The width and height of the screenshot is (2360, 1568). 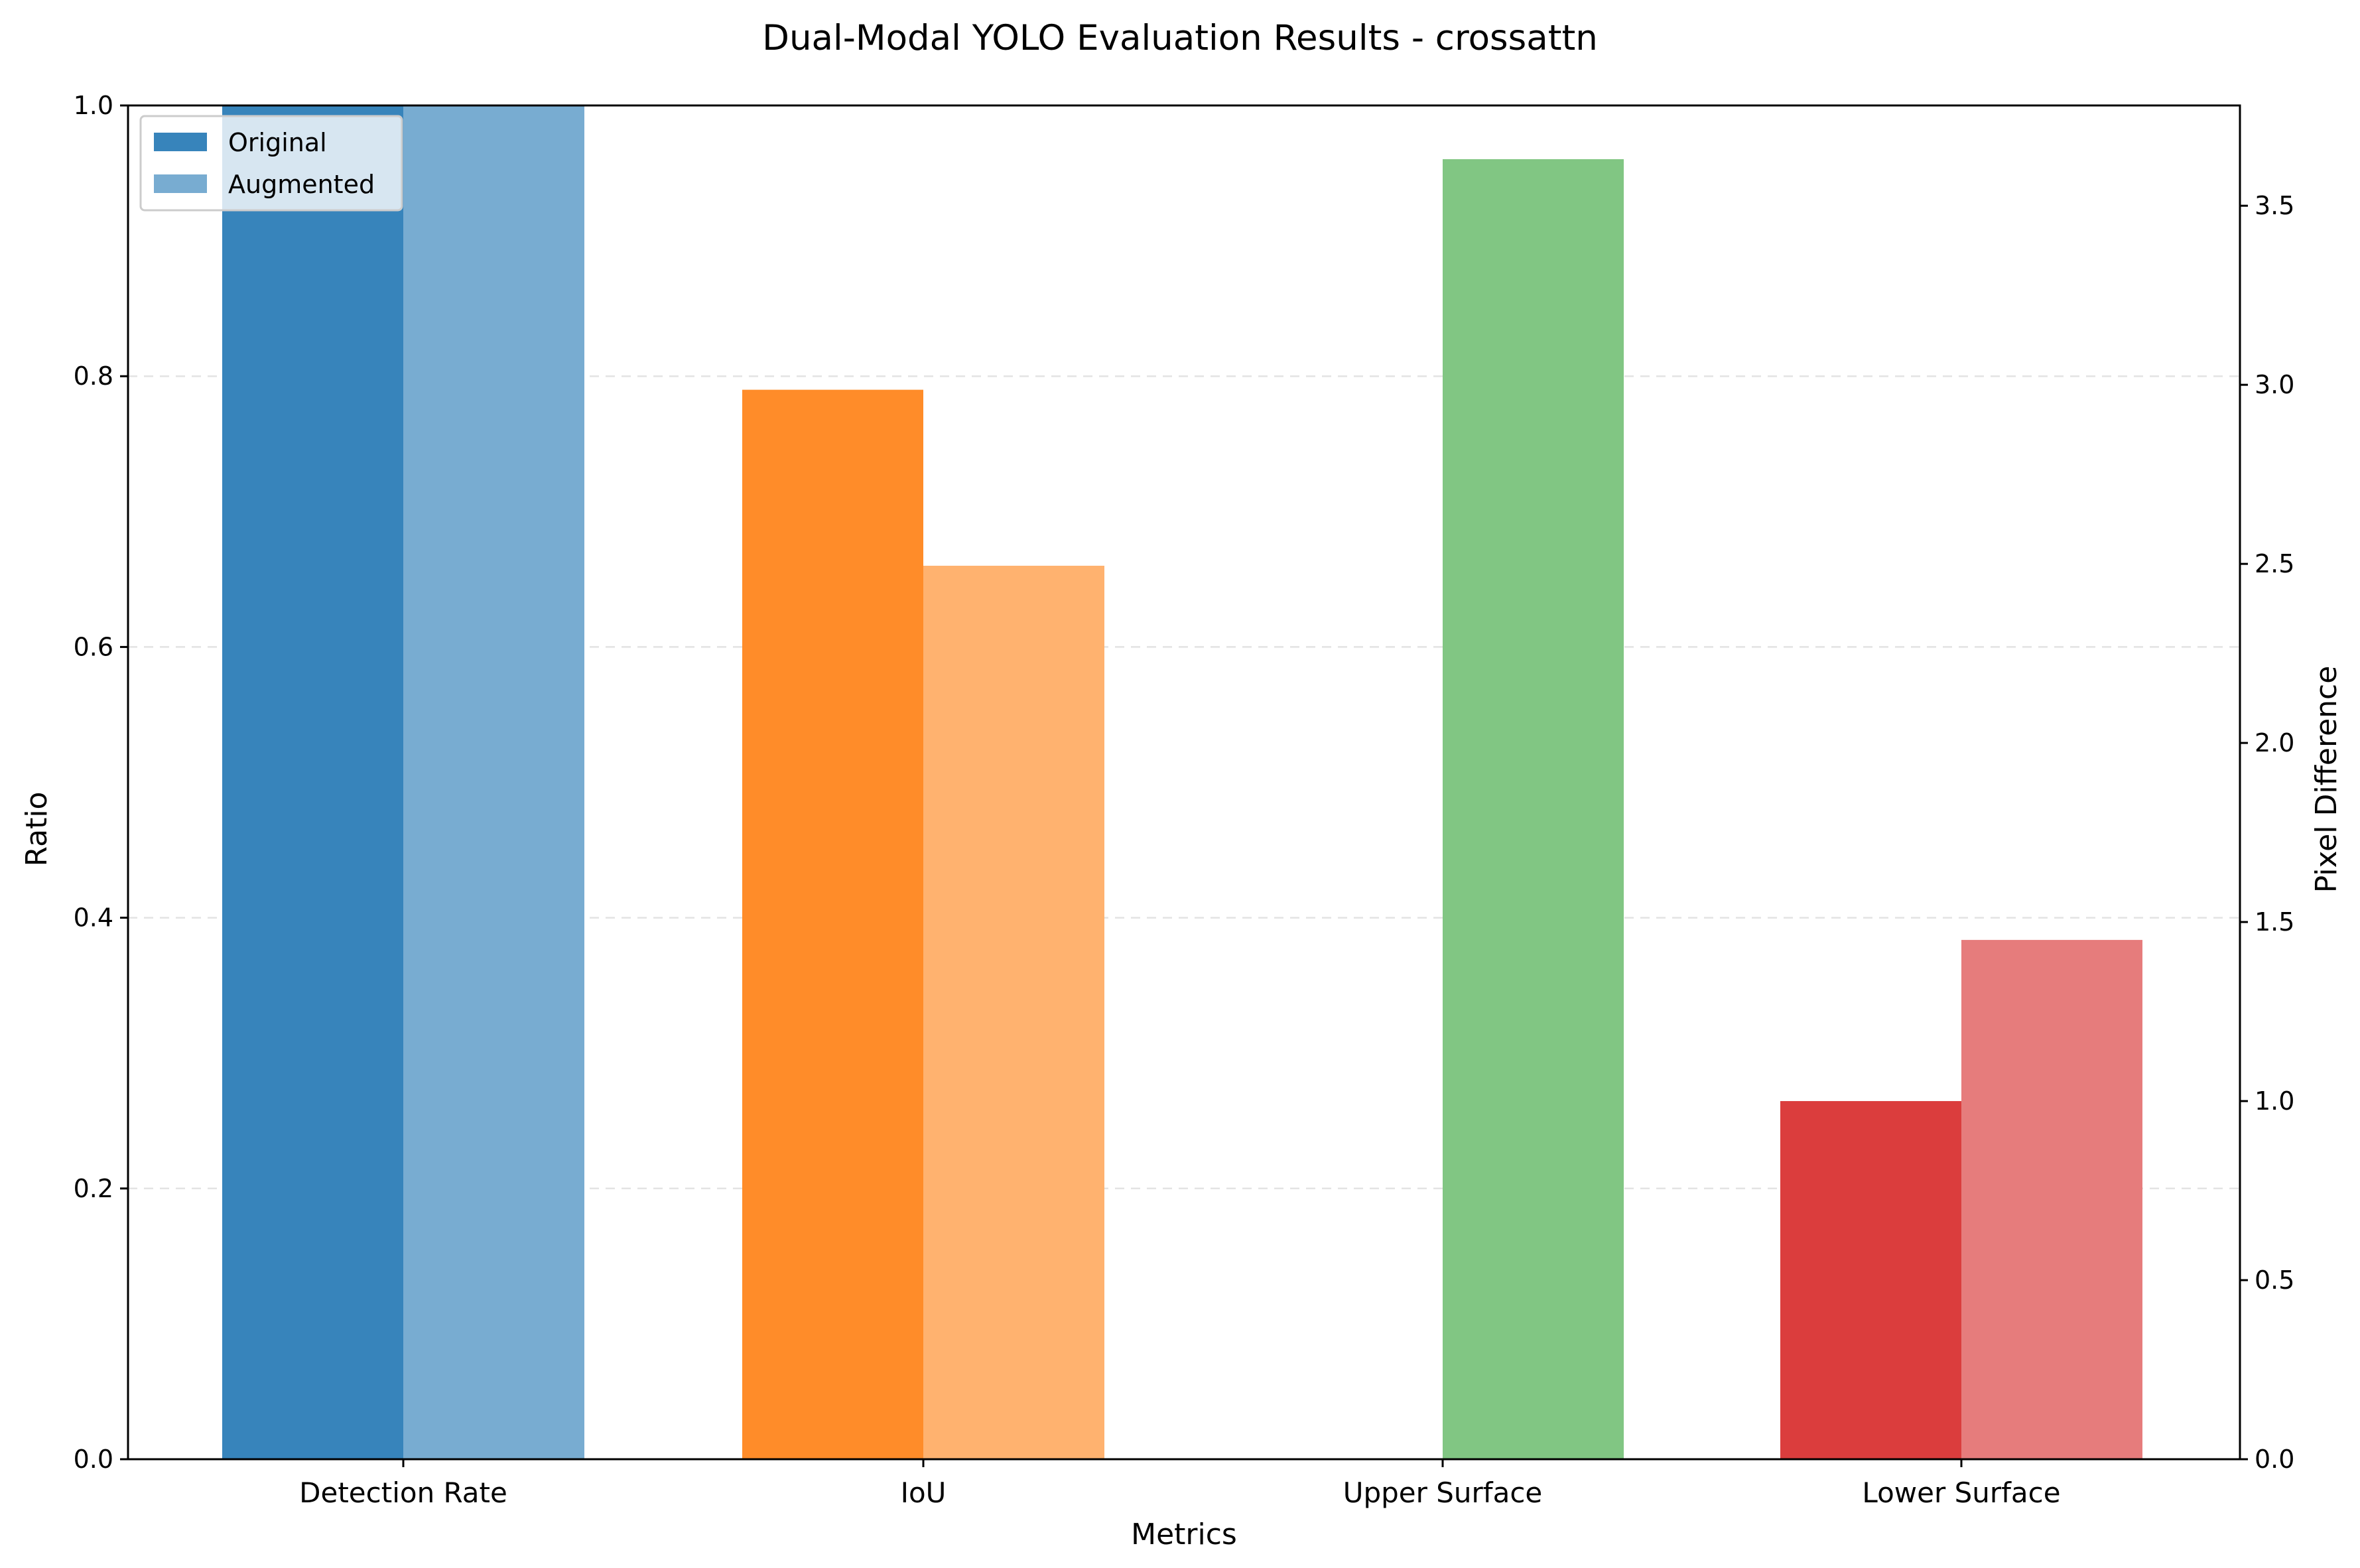 I want to click on y2-tick-label-1: 0.5, so click(x=2274, y=1280).